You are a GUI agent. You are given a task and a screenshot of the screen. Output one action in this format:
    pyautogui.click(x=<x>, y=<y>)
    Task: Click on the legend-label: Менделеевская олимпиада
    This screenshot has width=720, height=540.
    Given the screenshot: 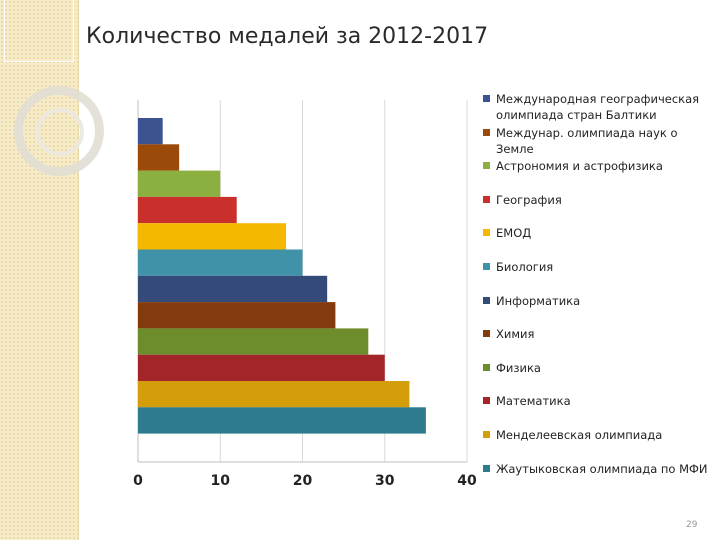 What is the action you would take?
    pyautogui.click(x=579, y=435)
    